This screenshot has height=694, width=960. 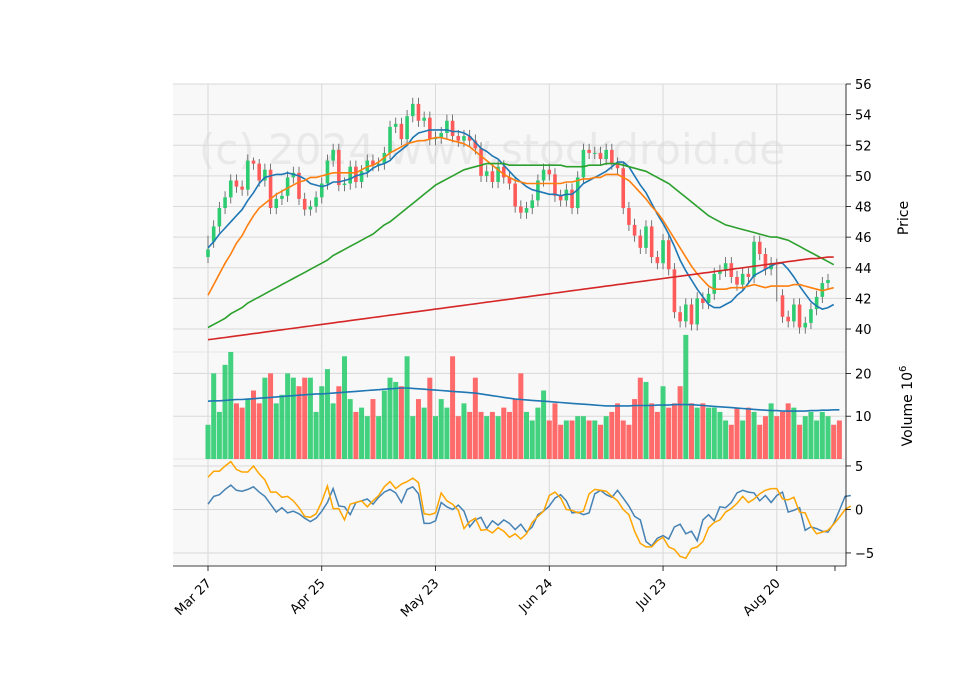 What do you see at coordinates (193, 597) in the screenshot?
I see `x-axis-tick-label: Mar 27` at bounding box center [193, 597].